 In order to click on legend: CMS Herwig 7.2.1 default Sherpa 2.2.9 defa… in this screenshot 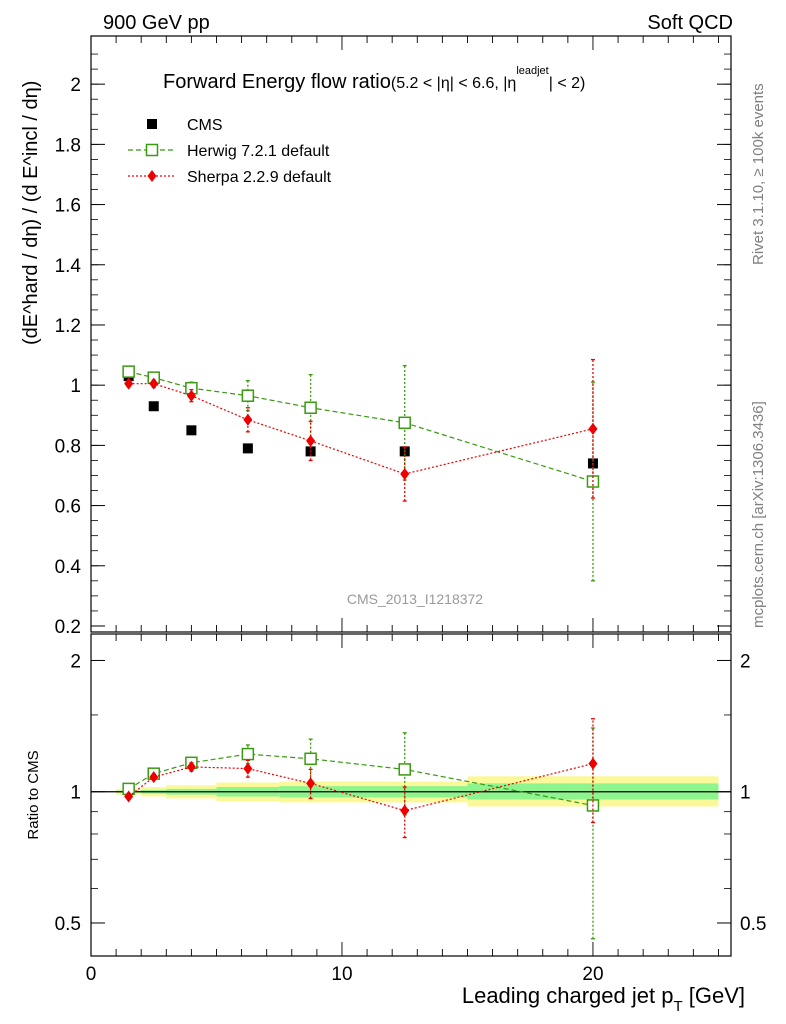, I will do `click(230, 151)`.